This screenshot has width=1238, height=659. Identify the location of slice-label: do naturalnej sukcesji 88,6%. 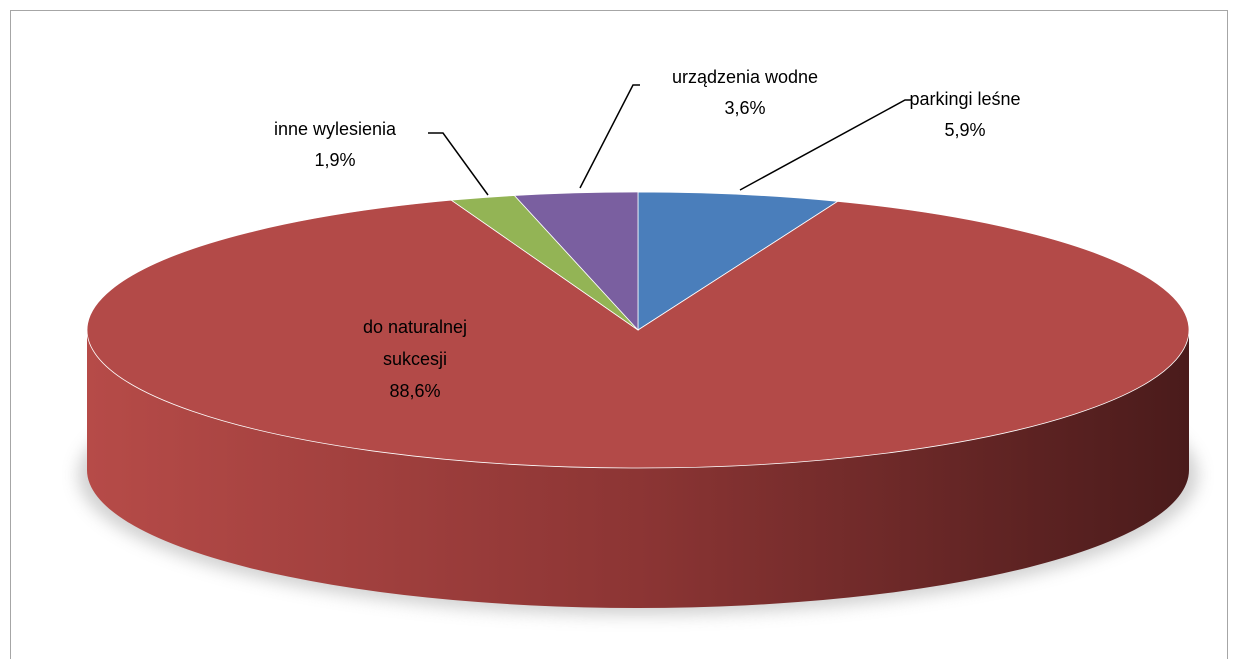
(415, 359).